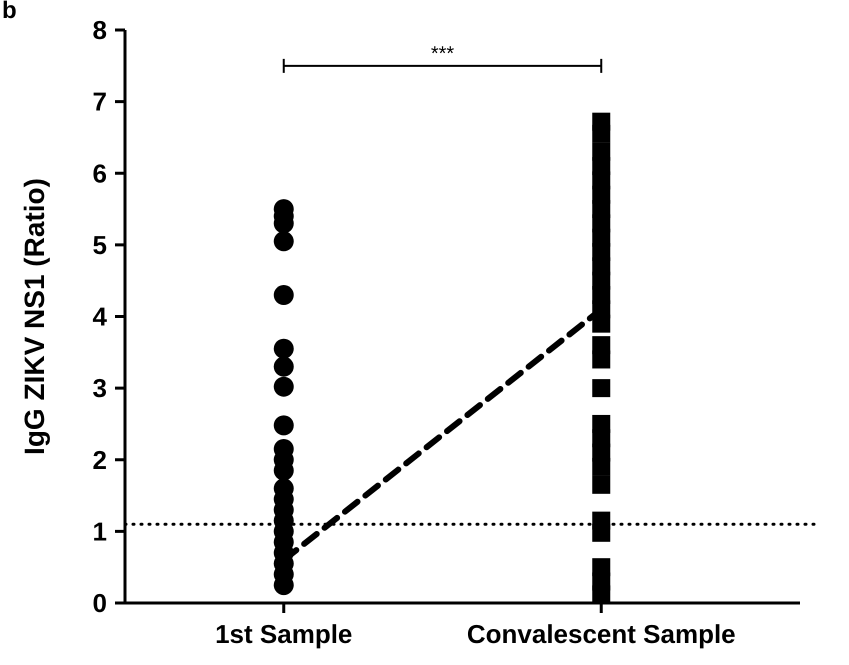 The width and height of the screenshot is (849, 665). What do you see at coordinates (99, 603) in the screenshot?
I see `y-tick-label: 0` at bounding box center [99, 603].